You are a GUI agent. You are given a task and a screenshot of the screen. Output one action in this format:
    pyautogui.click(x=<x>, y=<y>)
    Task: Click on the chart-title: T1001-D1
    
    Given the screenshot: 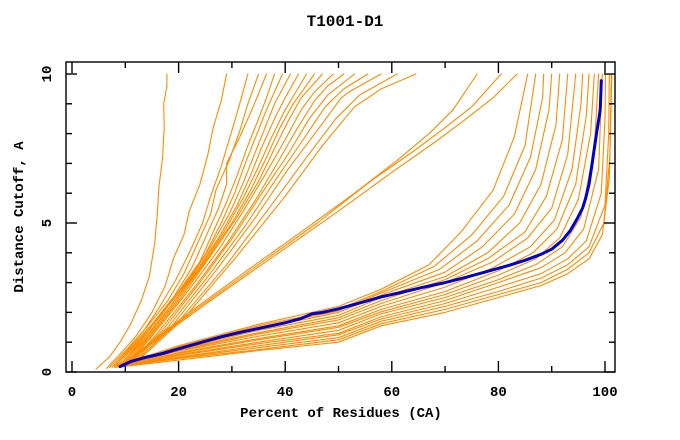 What is the action you would take?
    pyautogui.click(x=345, y=22)
    